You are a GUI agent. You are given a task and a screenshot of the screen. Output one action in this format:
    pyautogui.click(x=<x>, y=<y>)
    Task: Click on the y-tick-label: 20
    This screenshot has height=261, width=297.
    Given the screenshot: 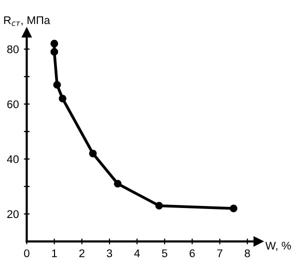 What is the action you would take?
    pyautogui.click(x=13, y=214)
    